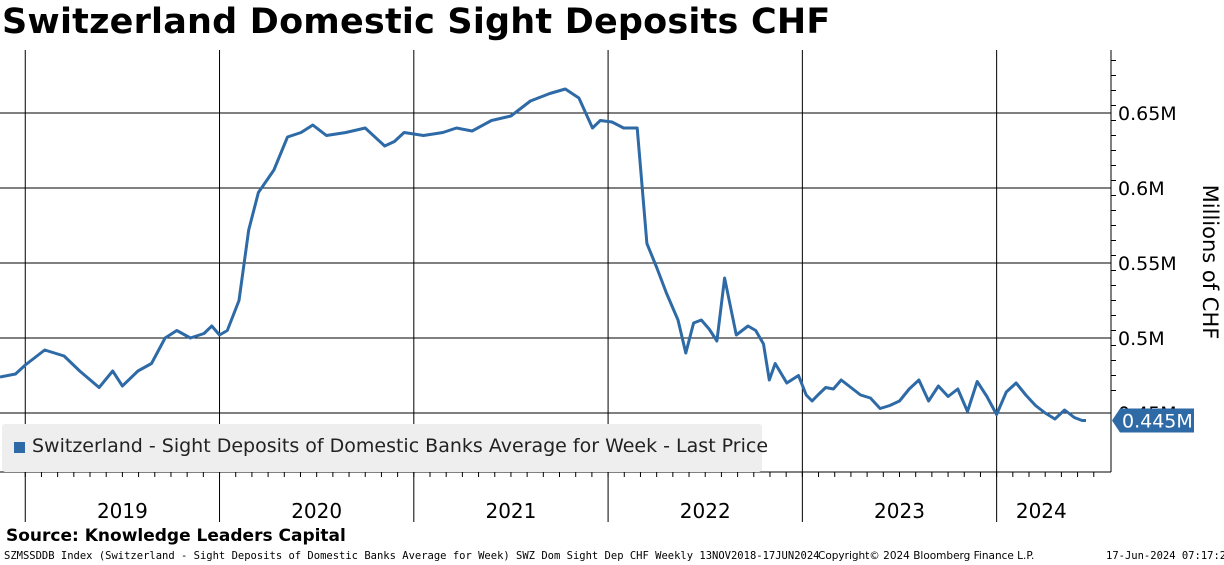 The width and height of the screenshot is (1224, 565). Describe the element at coordinates (1147, 264) in the screenshot. I see `y-tick-label-2: 0.55M` at that location.